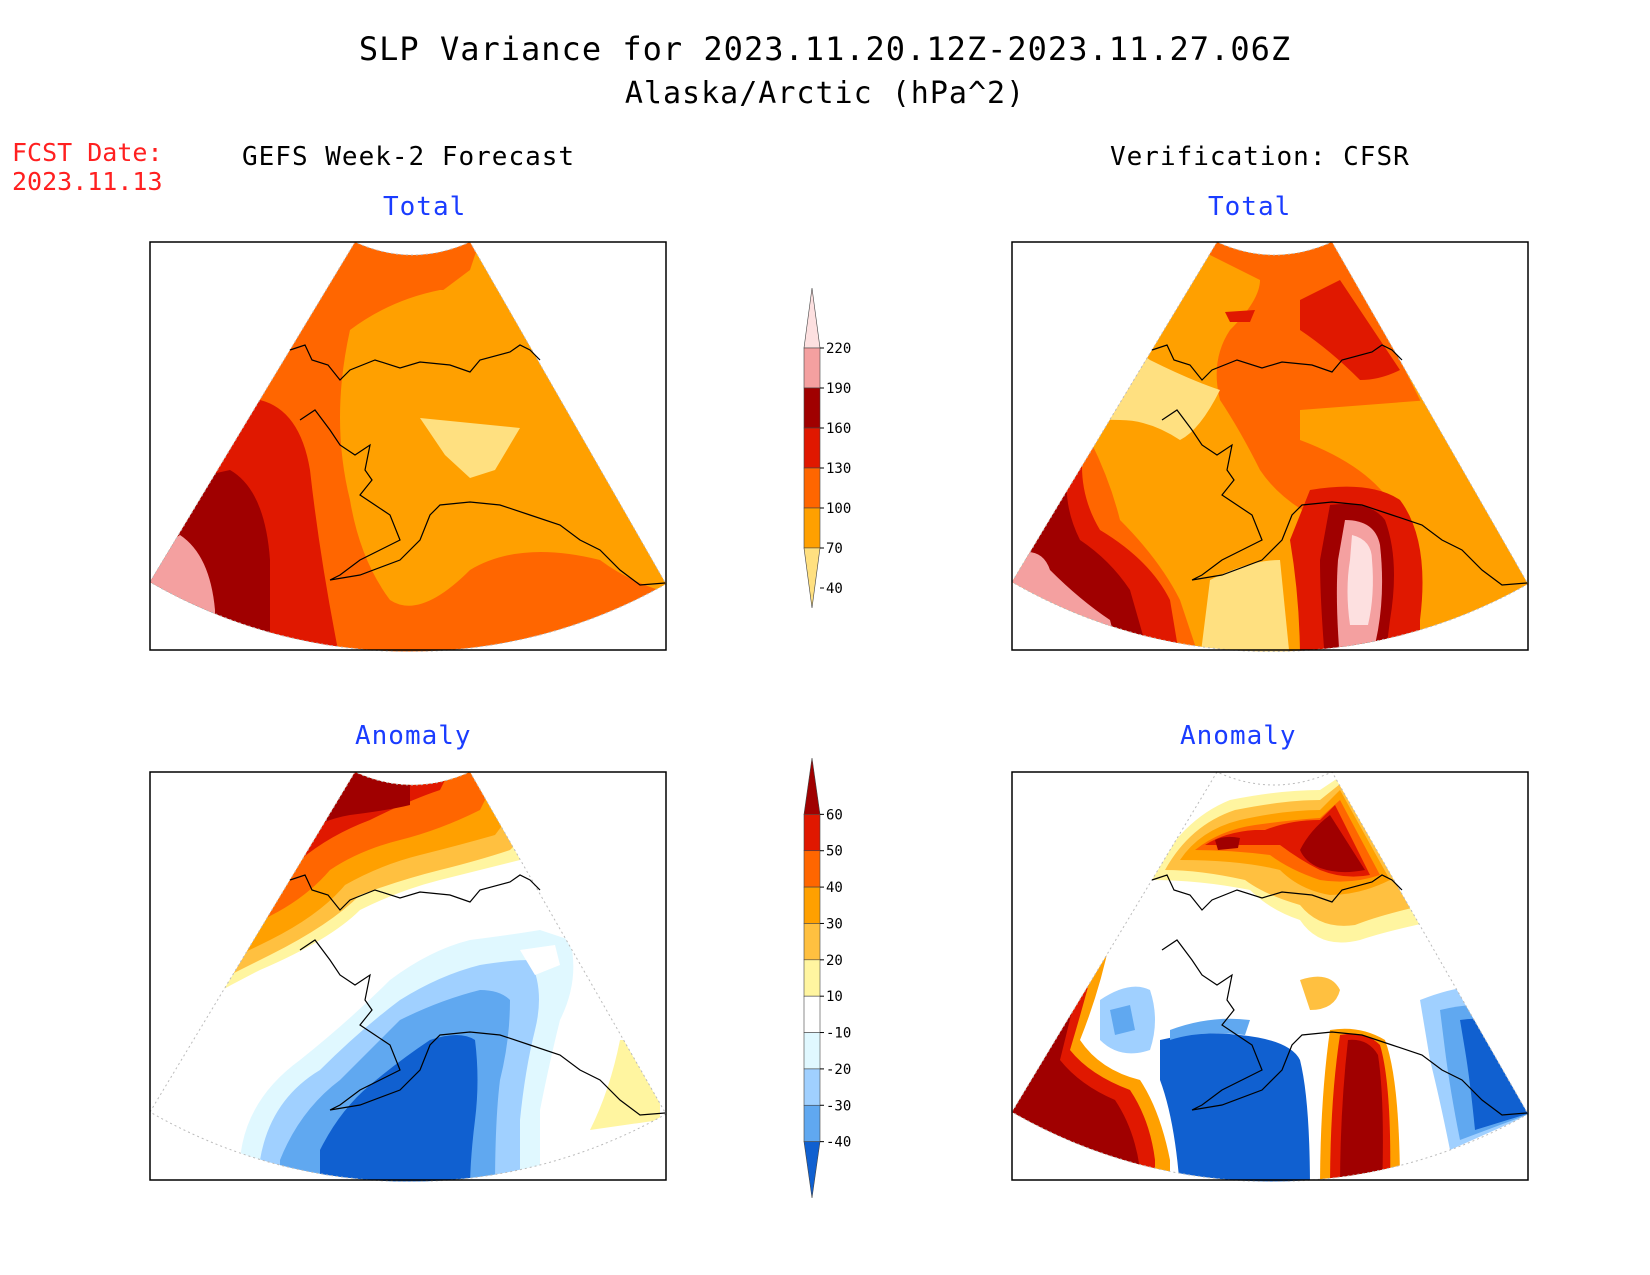 This screenshot has height=1275, width=1650. I want to click on anomaly-colorbar-tick-label: 20, so click(834, 961).